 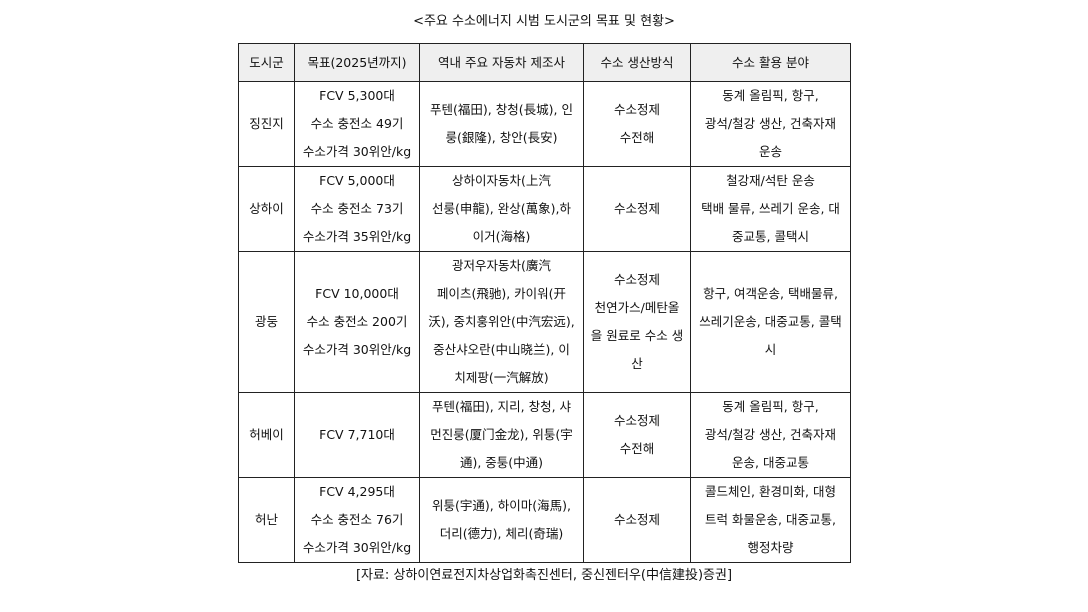 What do you see at coordinates (266, 322) in the screenshot?
I see `cell-city: 광둥` at bounding box center [266, 322].